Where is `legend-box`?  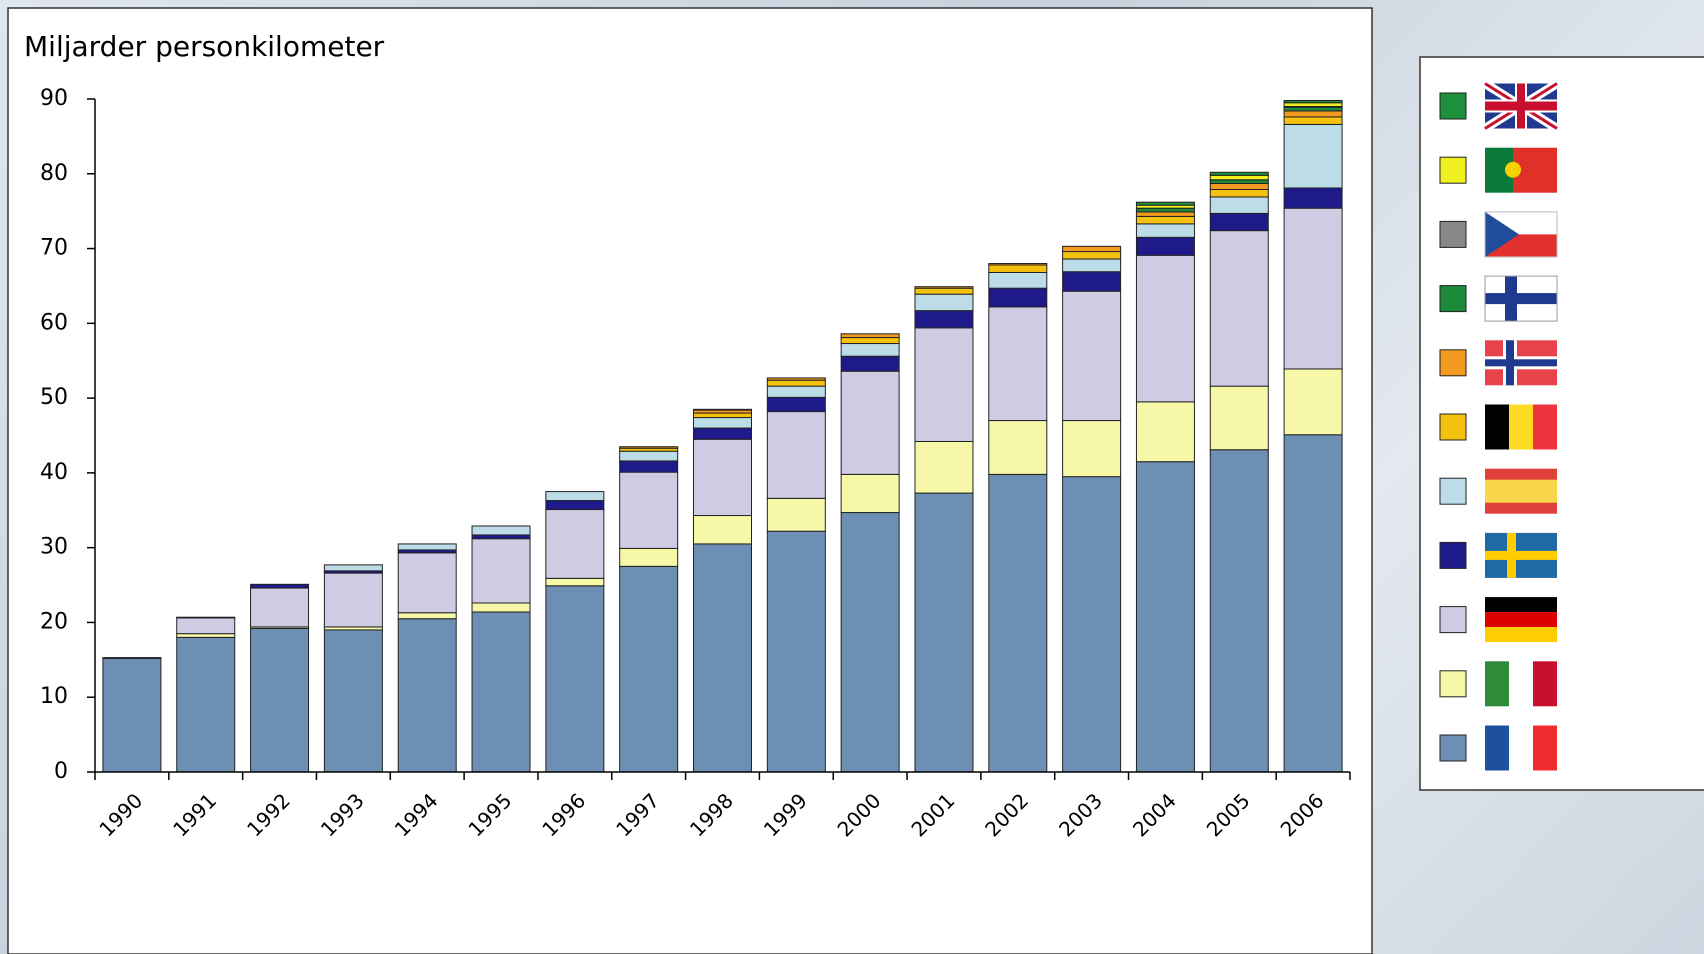
legend-box is located at coordinates (1561, 423).